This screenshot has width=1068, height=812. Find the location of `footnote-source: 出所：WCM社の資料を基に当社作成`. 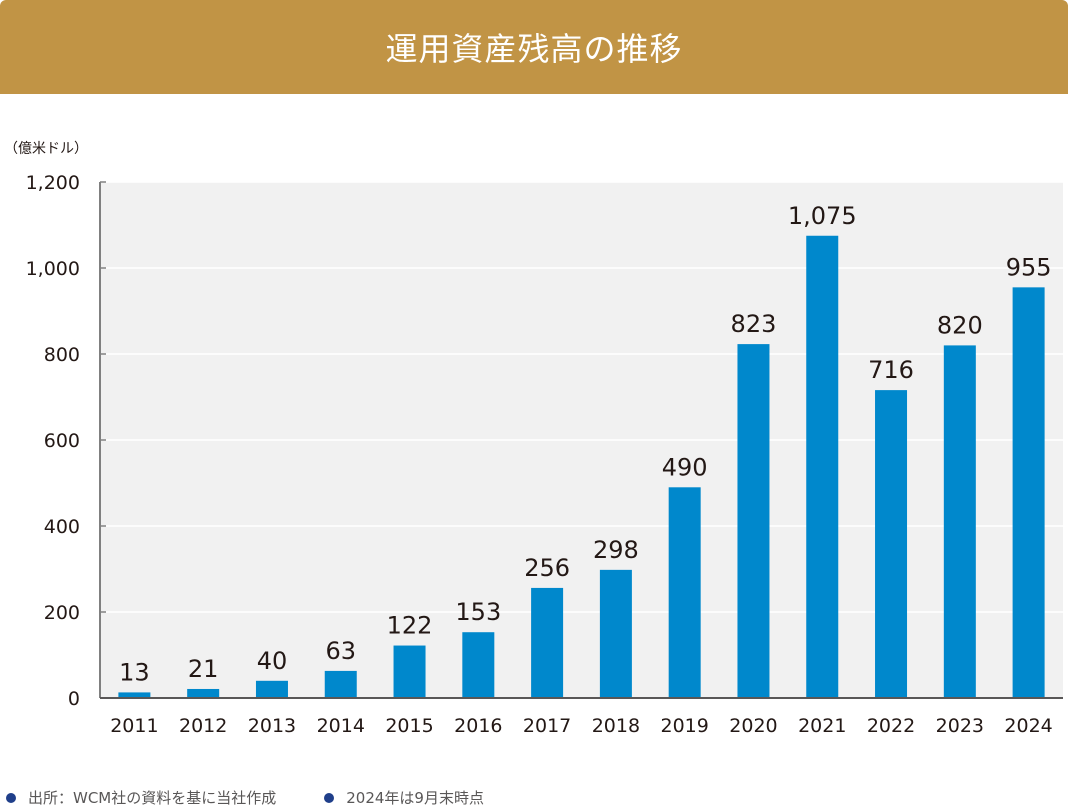

footnote-source: 出所：WCM社の資料を基に当社作成 is located at coordinates (141, 797).